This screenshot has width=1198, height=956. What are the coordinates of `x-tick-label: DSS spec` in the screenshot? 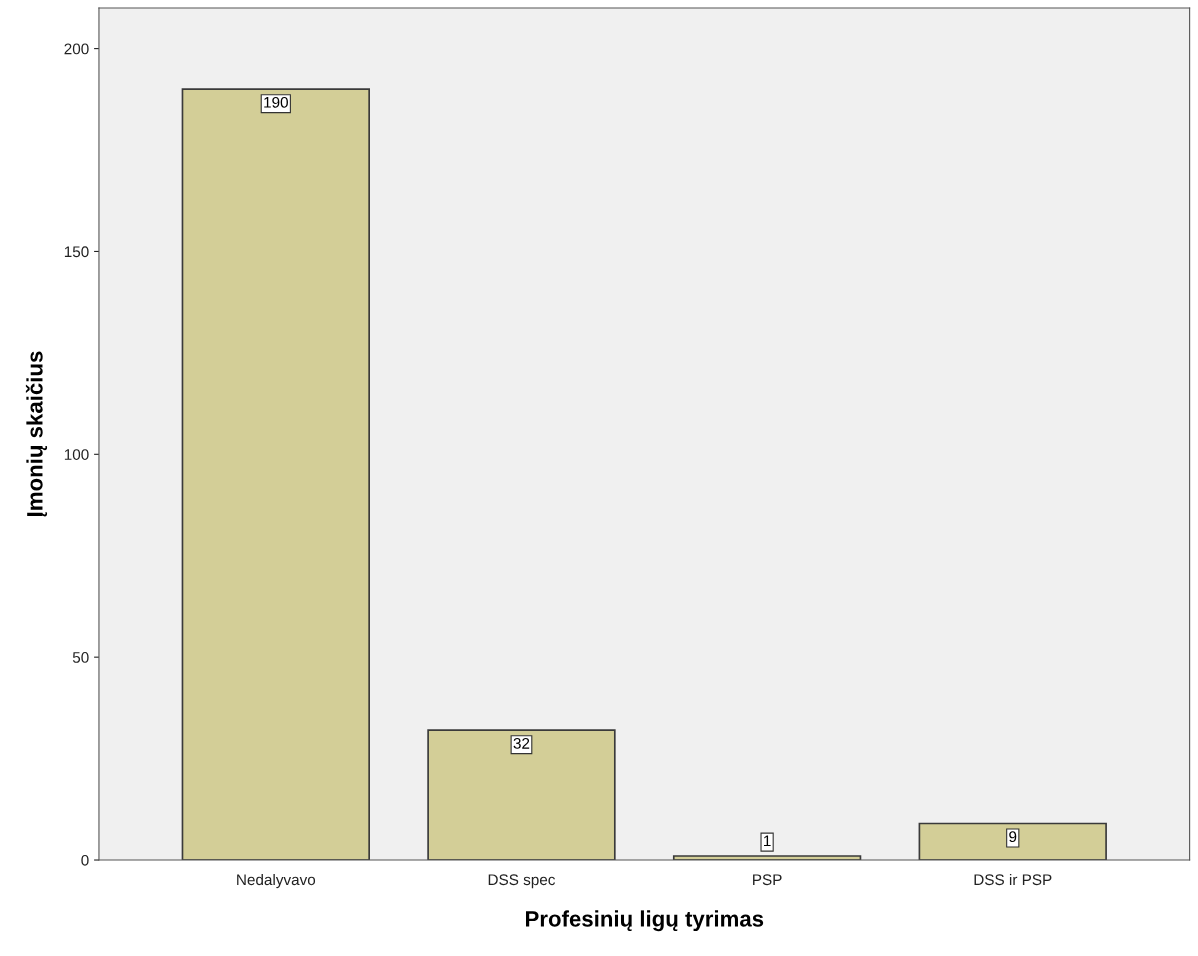 It's located at (522, 881).